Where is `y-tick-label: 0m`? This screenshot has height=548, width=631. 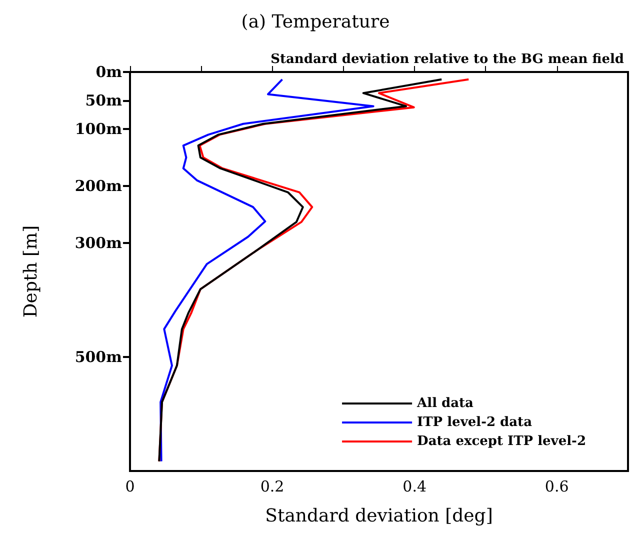
y-tick-label: 0m is located at coordinates (109, 72).